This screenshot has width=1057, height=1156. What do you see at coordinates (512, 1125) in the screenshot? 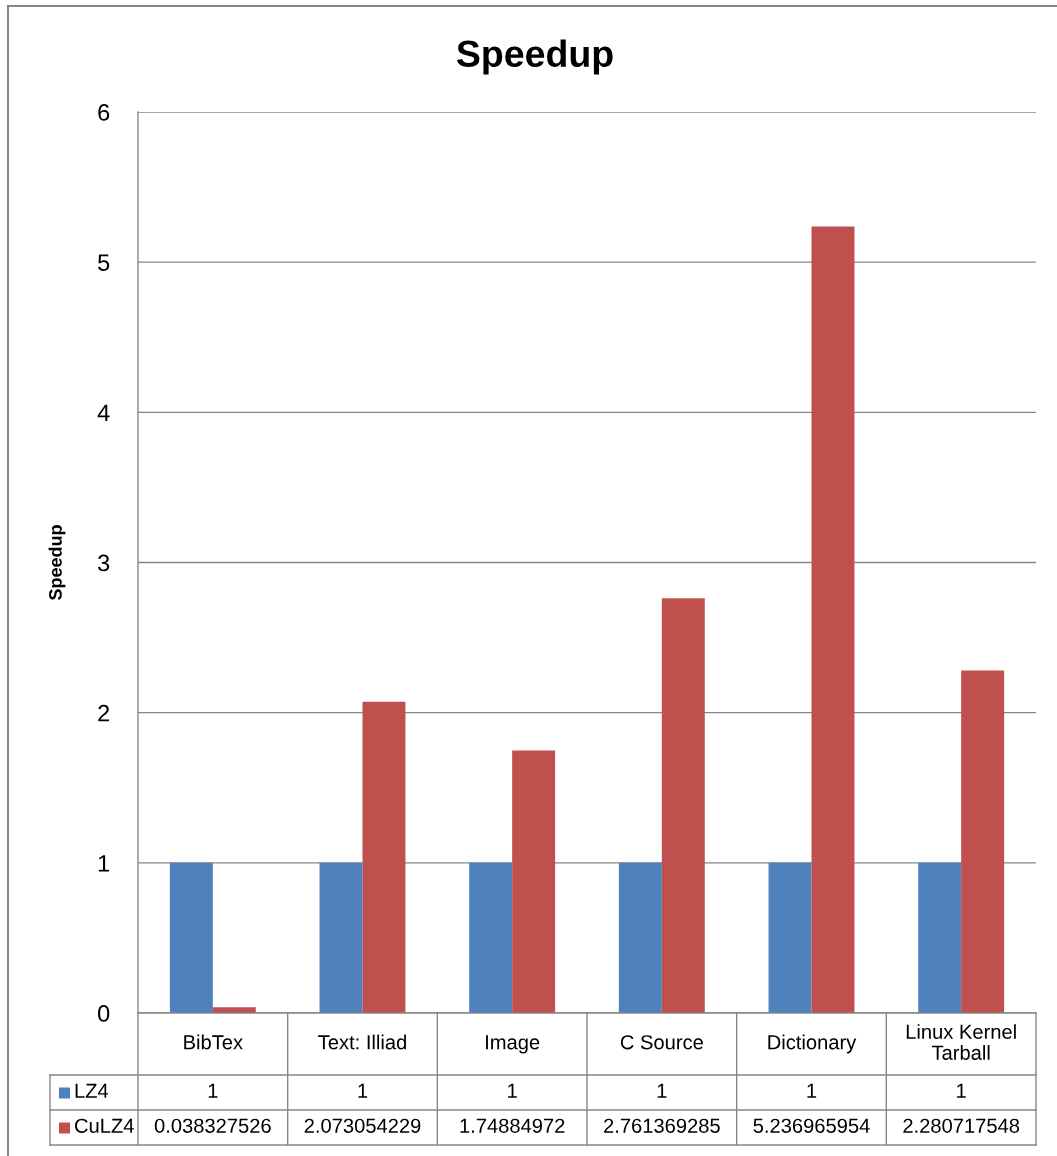
I see `data-label: 1.74884972` at bounding box center [512, 1125].